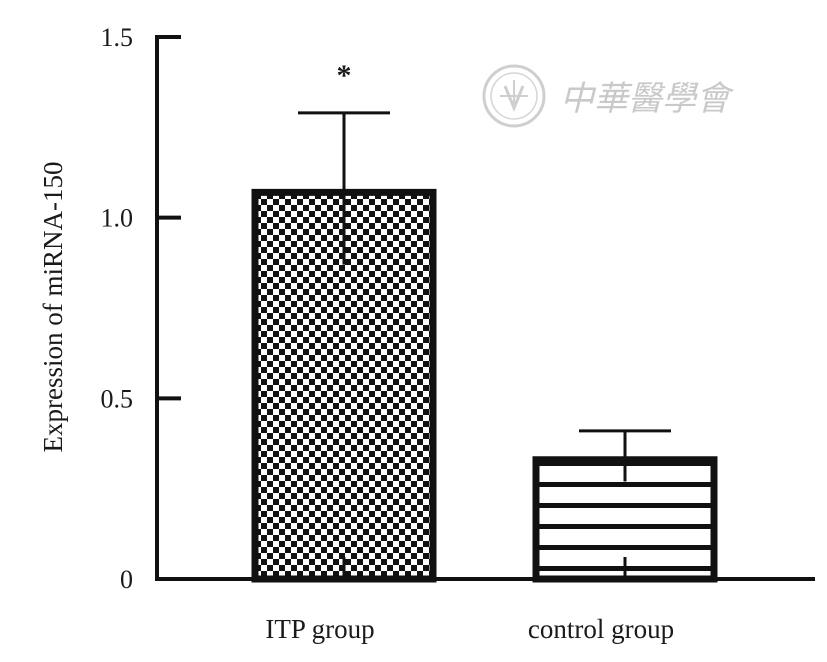 The image size is (827, 662). What do you see at coordinates (126, 579) in the screenshot?
I see `y-tick-label: 0` at bounding box center [126, 579].